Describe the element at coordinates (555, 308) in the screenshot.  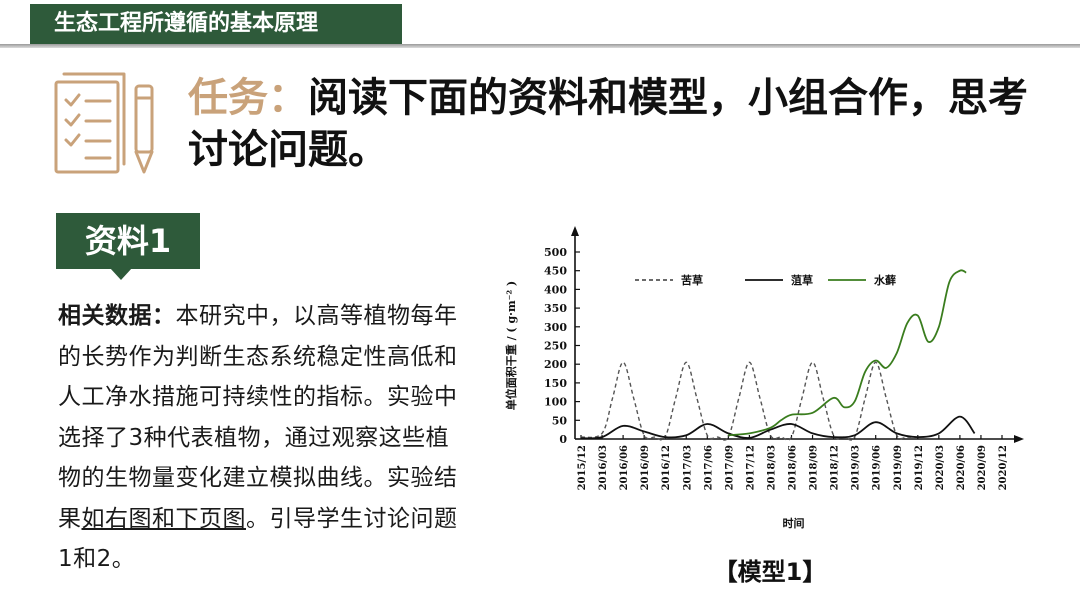
I see `y-tick-label: 350` at that location.